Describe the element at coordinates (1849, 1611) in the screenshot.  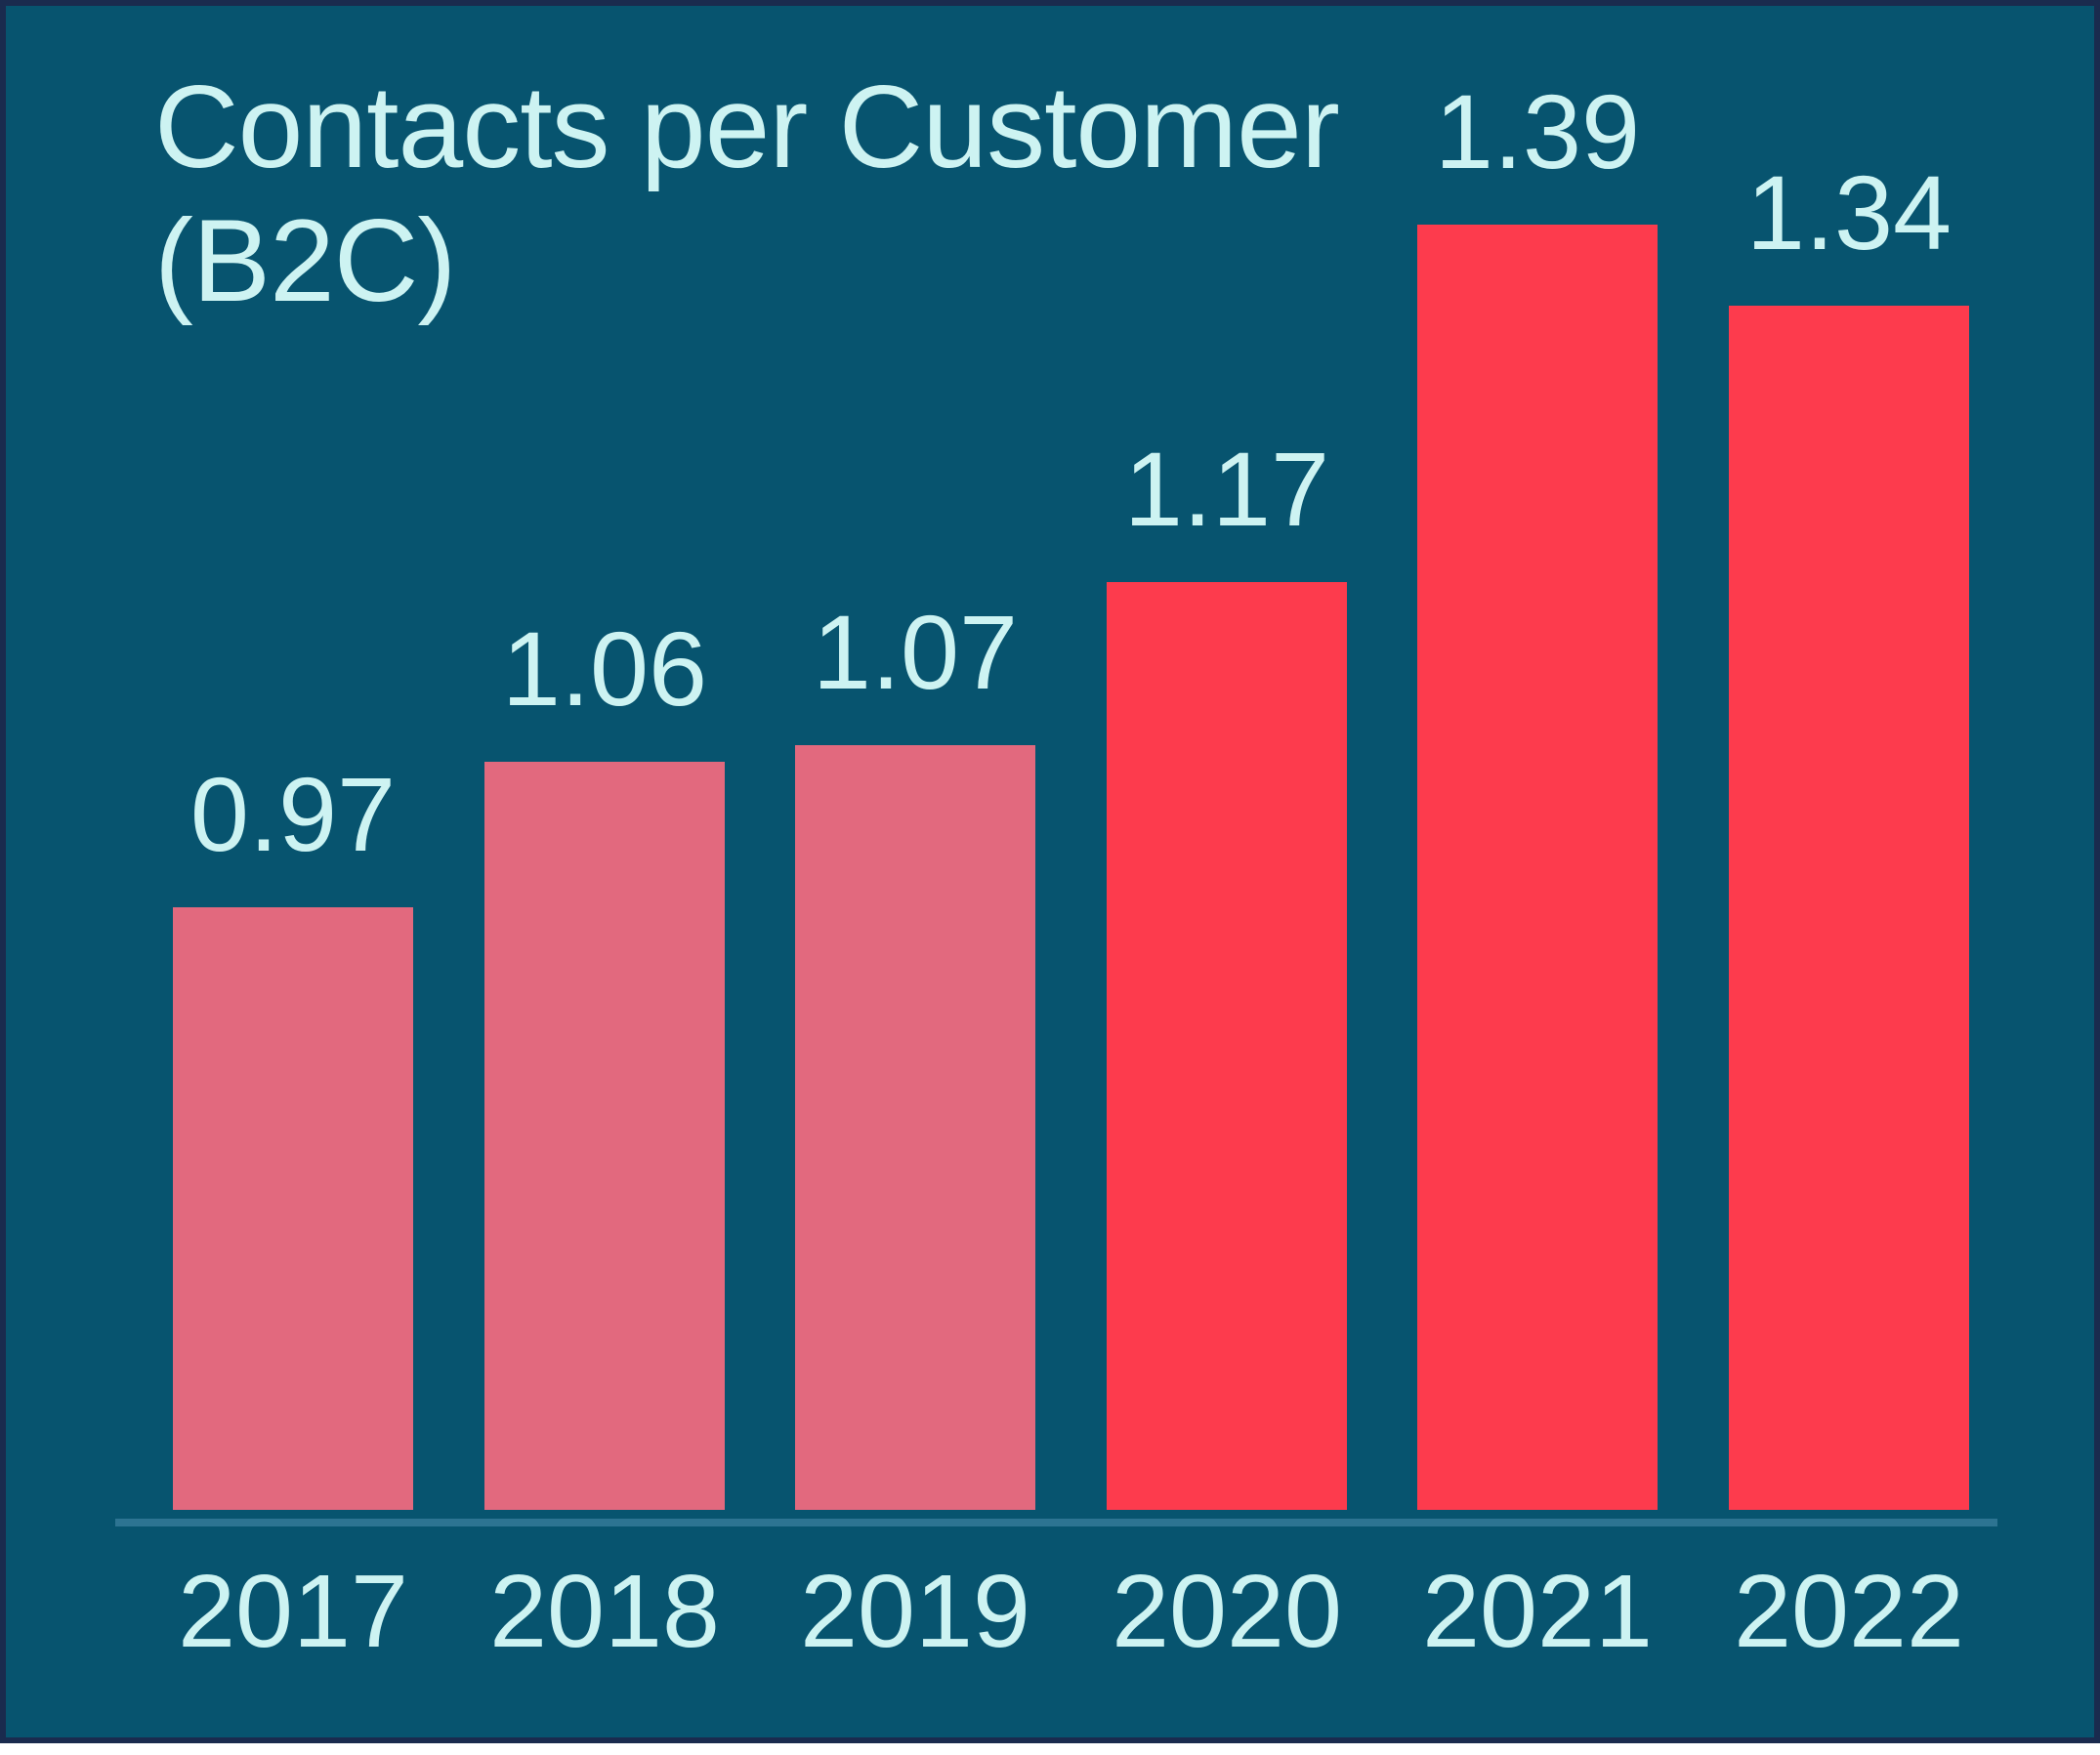
I see `x-tick-label-2022: 2022` at that location.